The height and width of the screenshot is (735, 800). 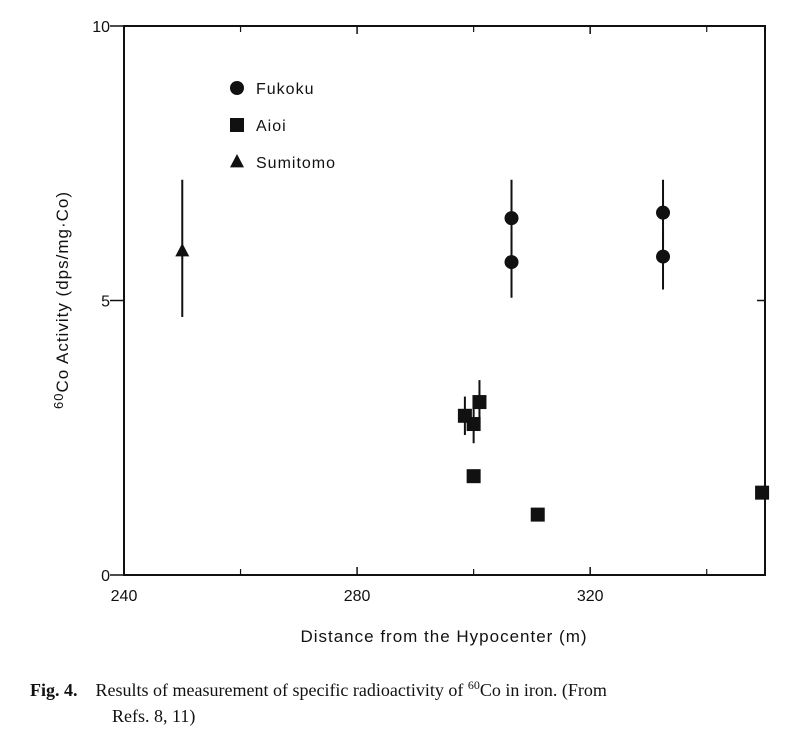 What do you see at coordinates (237, 125) in the screenshot?
I see `legend-marker-aioi` at bounding box center [237, 125].